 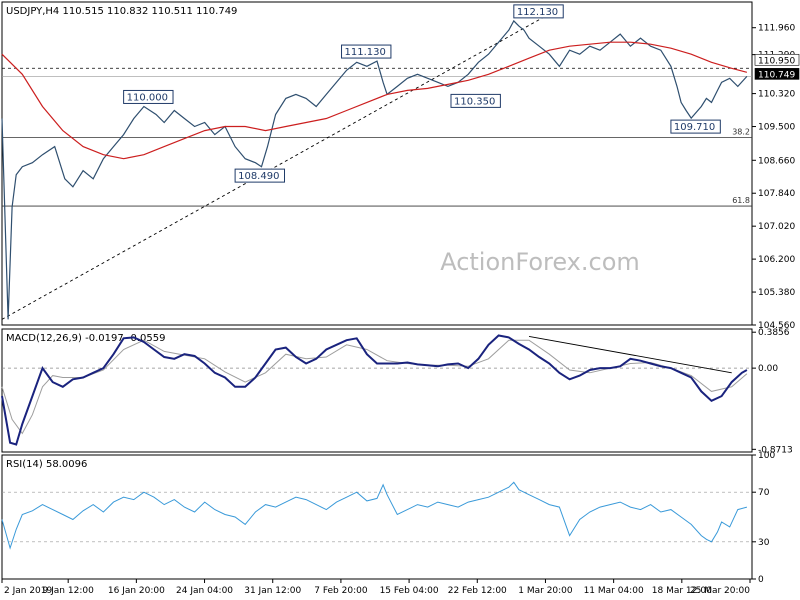 I want to click on y-tick-label: 0, so click(x=761, y=580).